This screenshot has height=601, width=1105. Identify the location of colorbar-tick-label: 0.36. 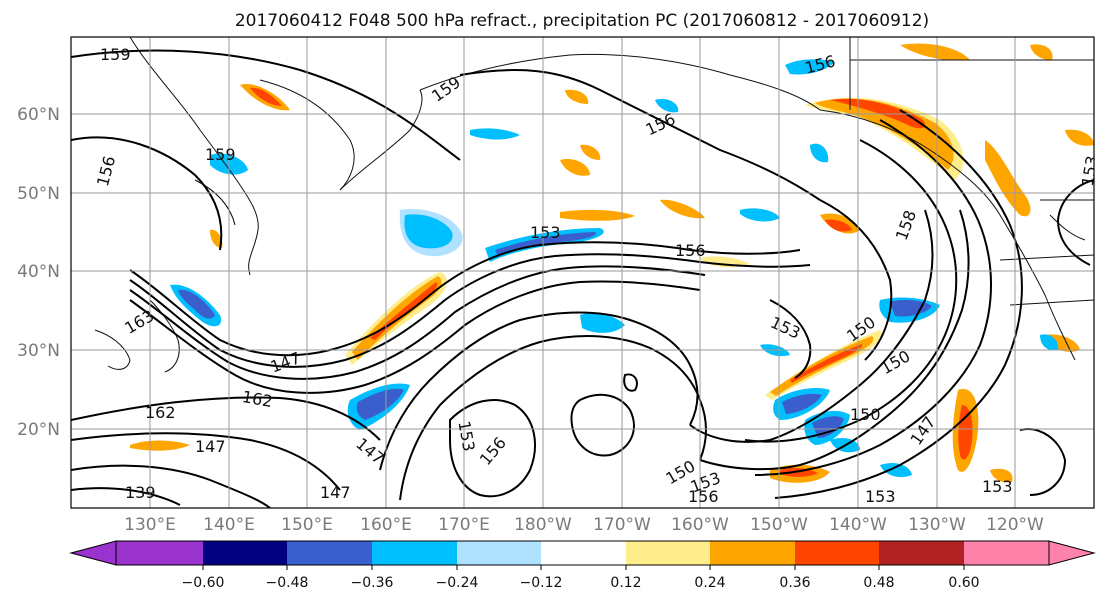
(794, 583).